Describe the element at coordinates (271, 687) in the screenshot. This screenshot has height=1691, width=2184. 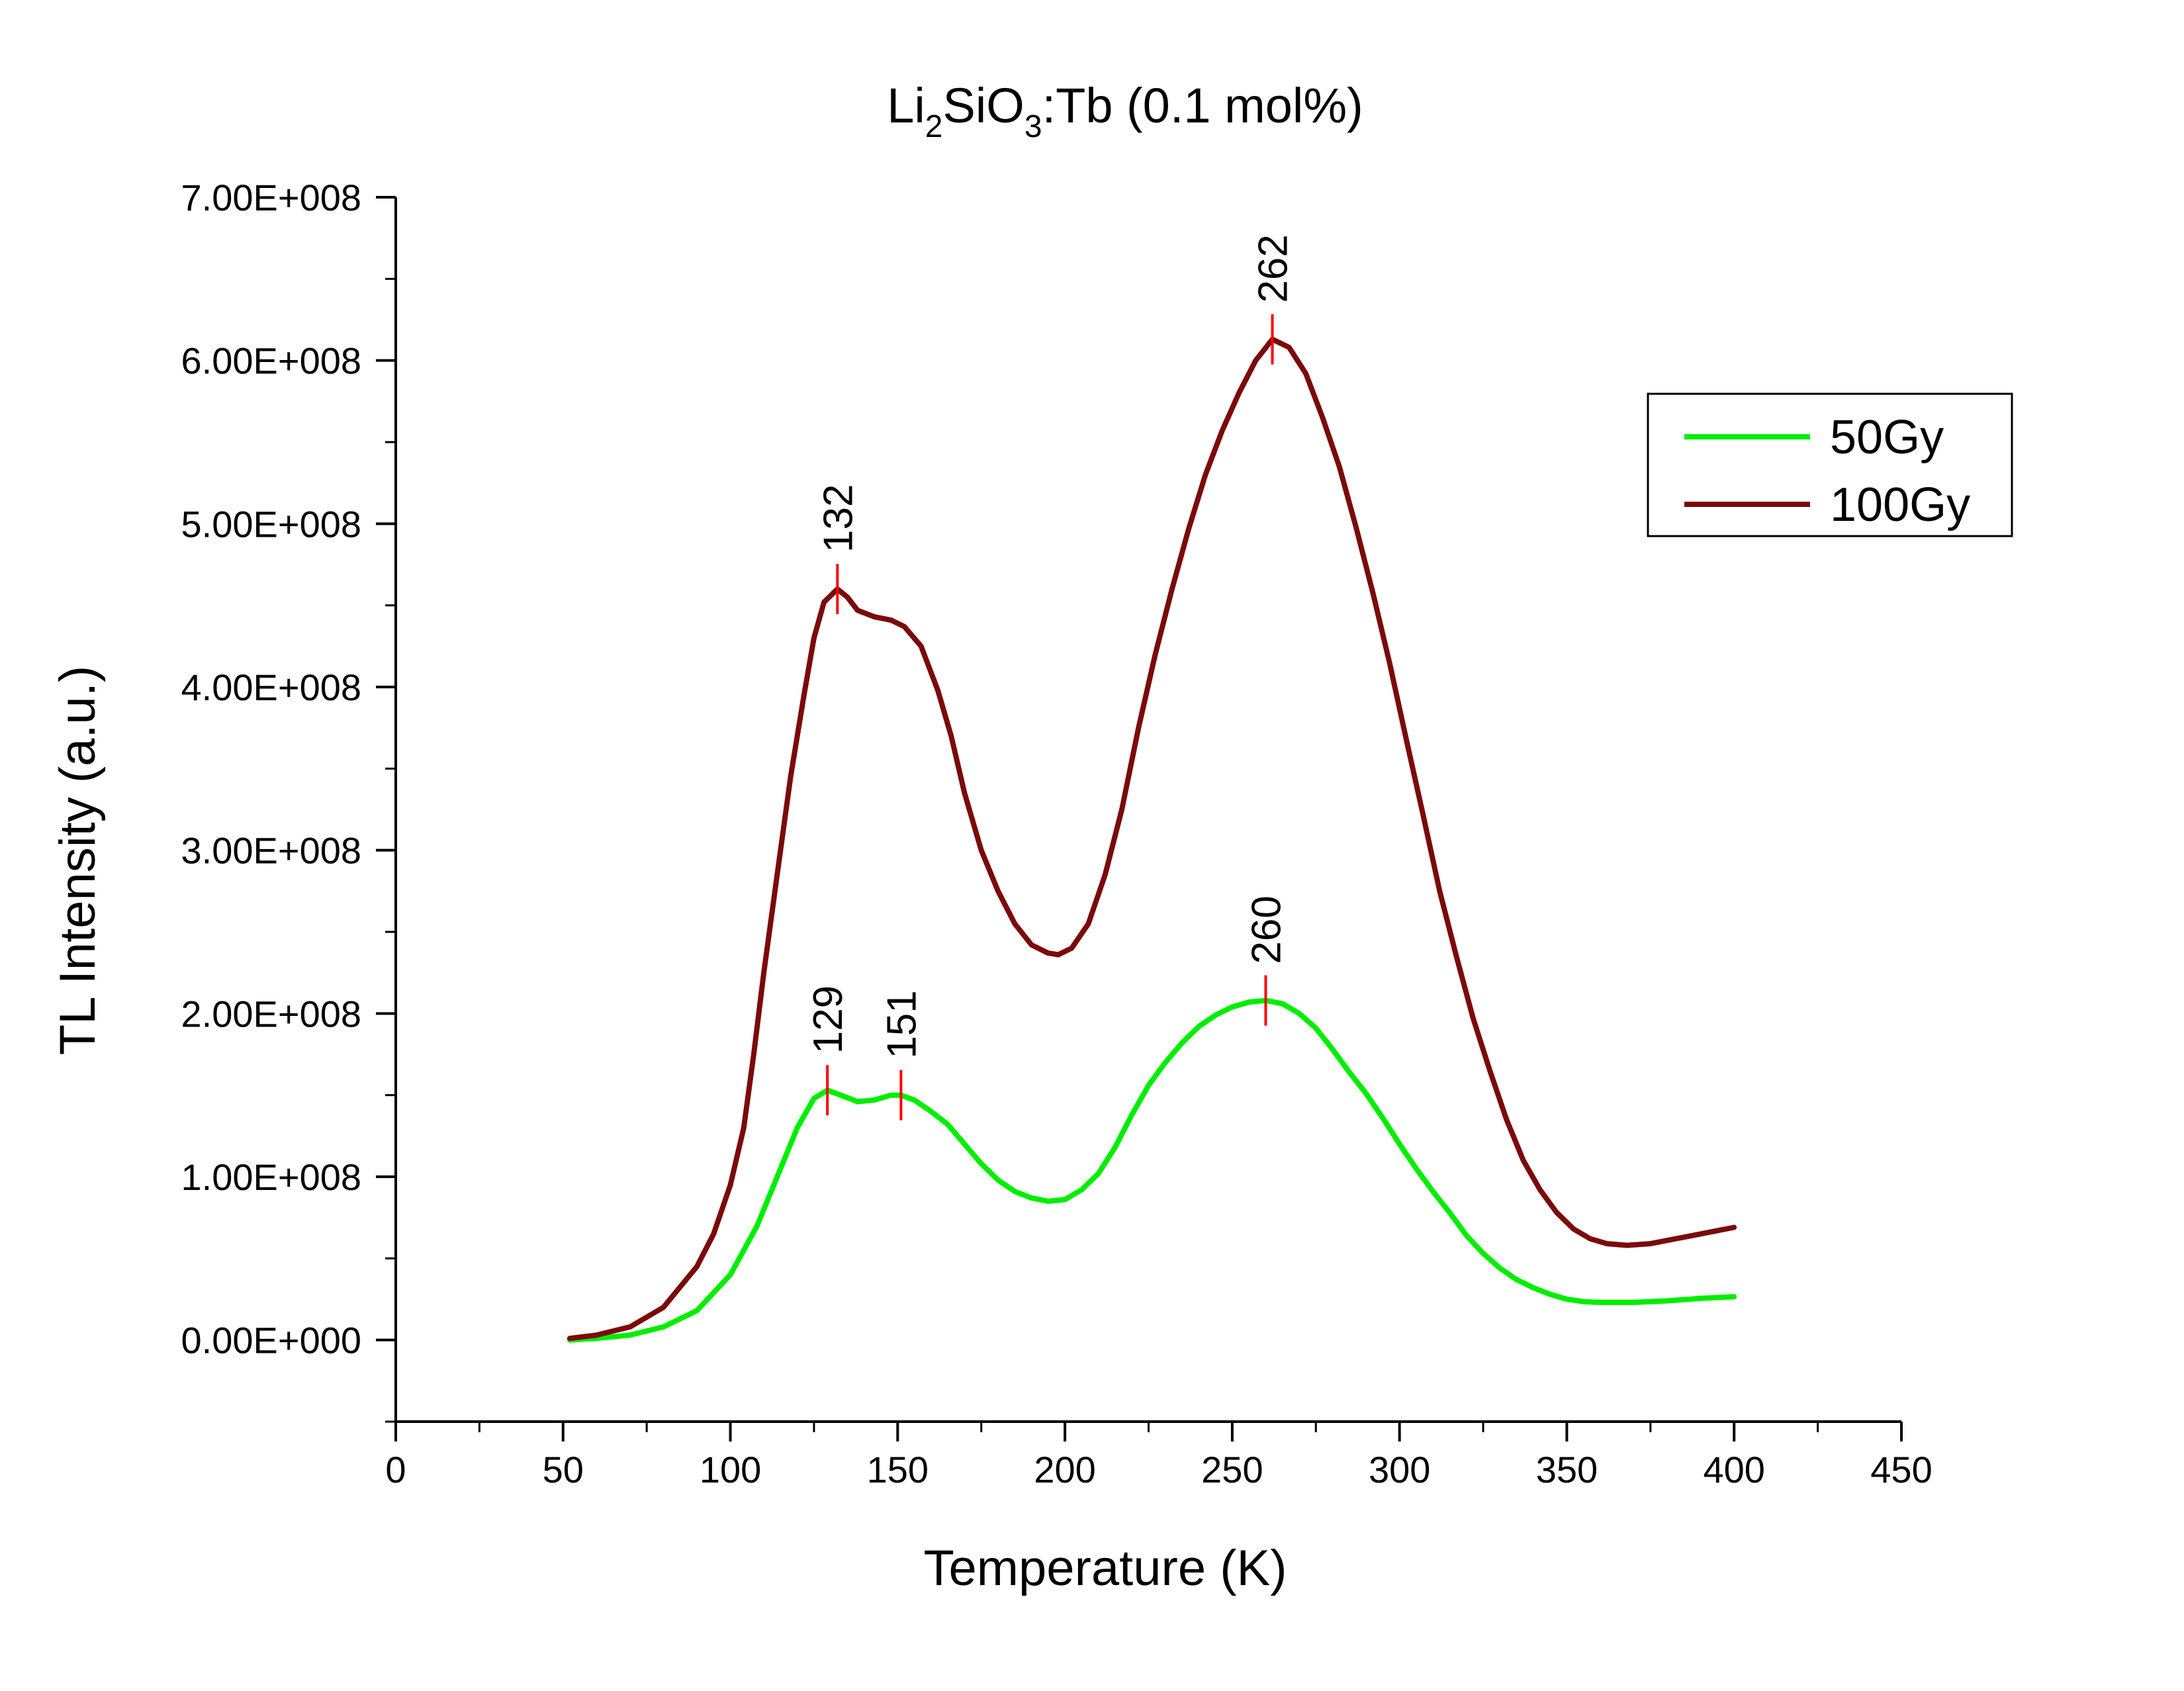
I see `y-tick-label: 4.00E+008` at that location.